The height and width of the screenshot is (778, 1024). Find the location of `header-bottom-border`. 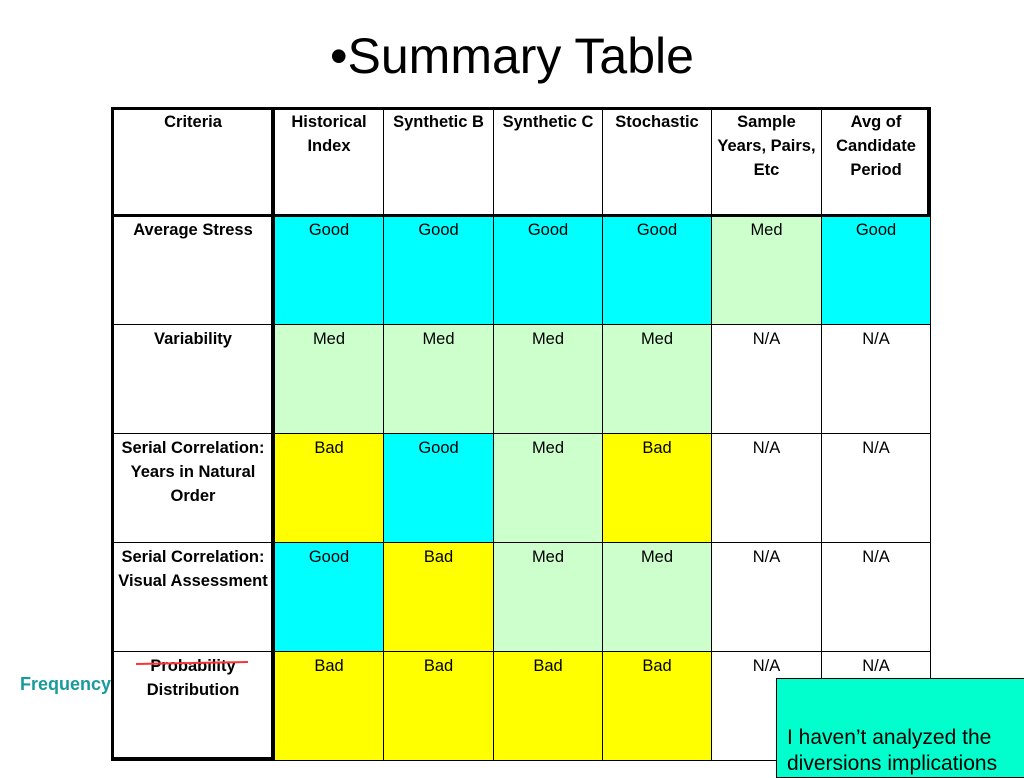

header-bottom-border is located at coordinates (520, 215).